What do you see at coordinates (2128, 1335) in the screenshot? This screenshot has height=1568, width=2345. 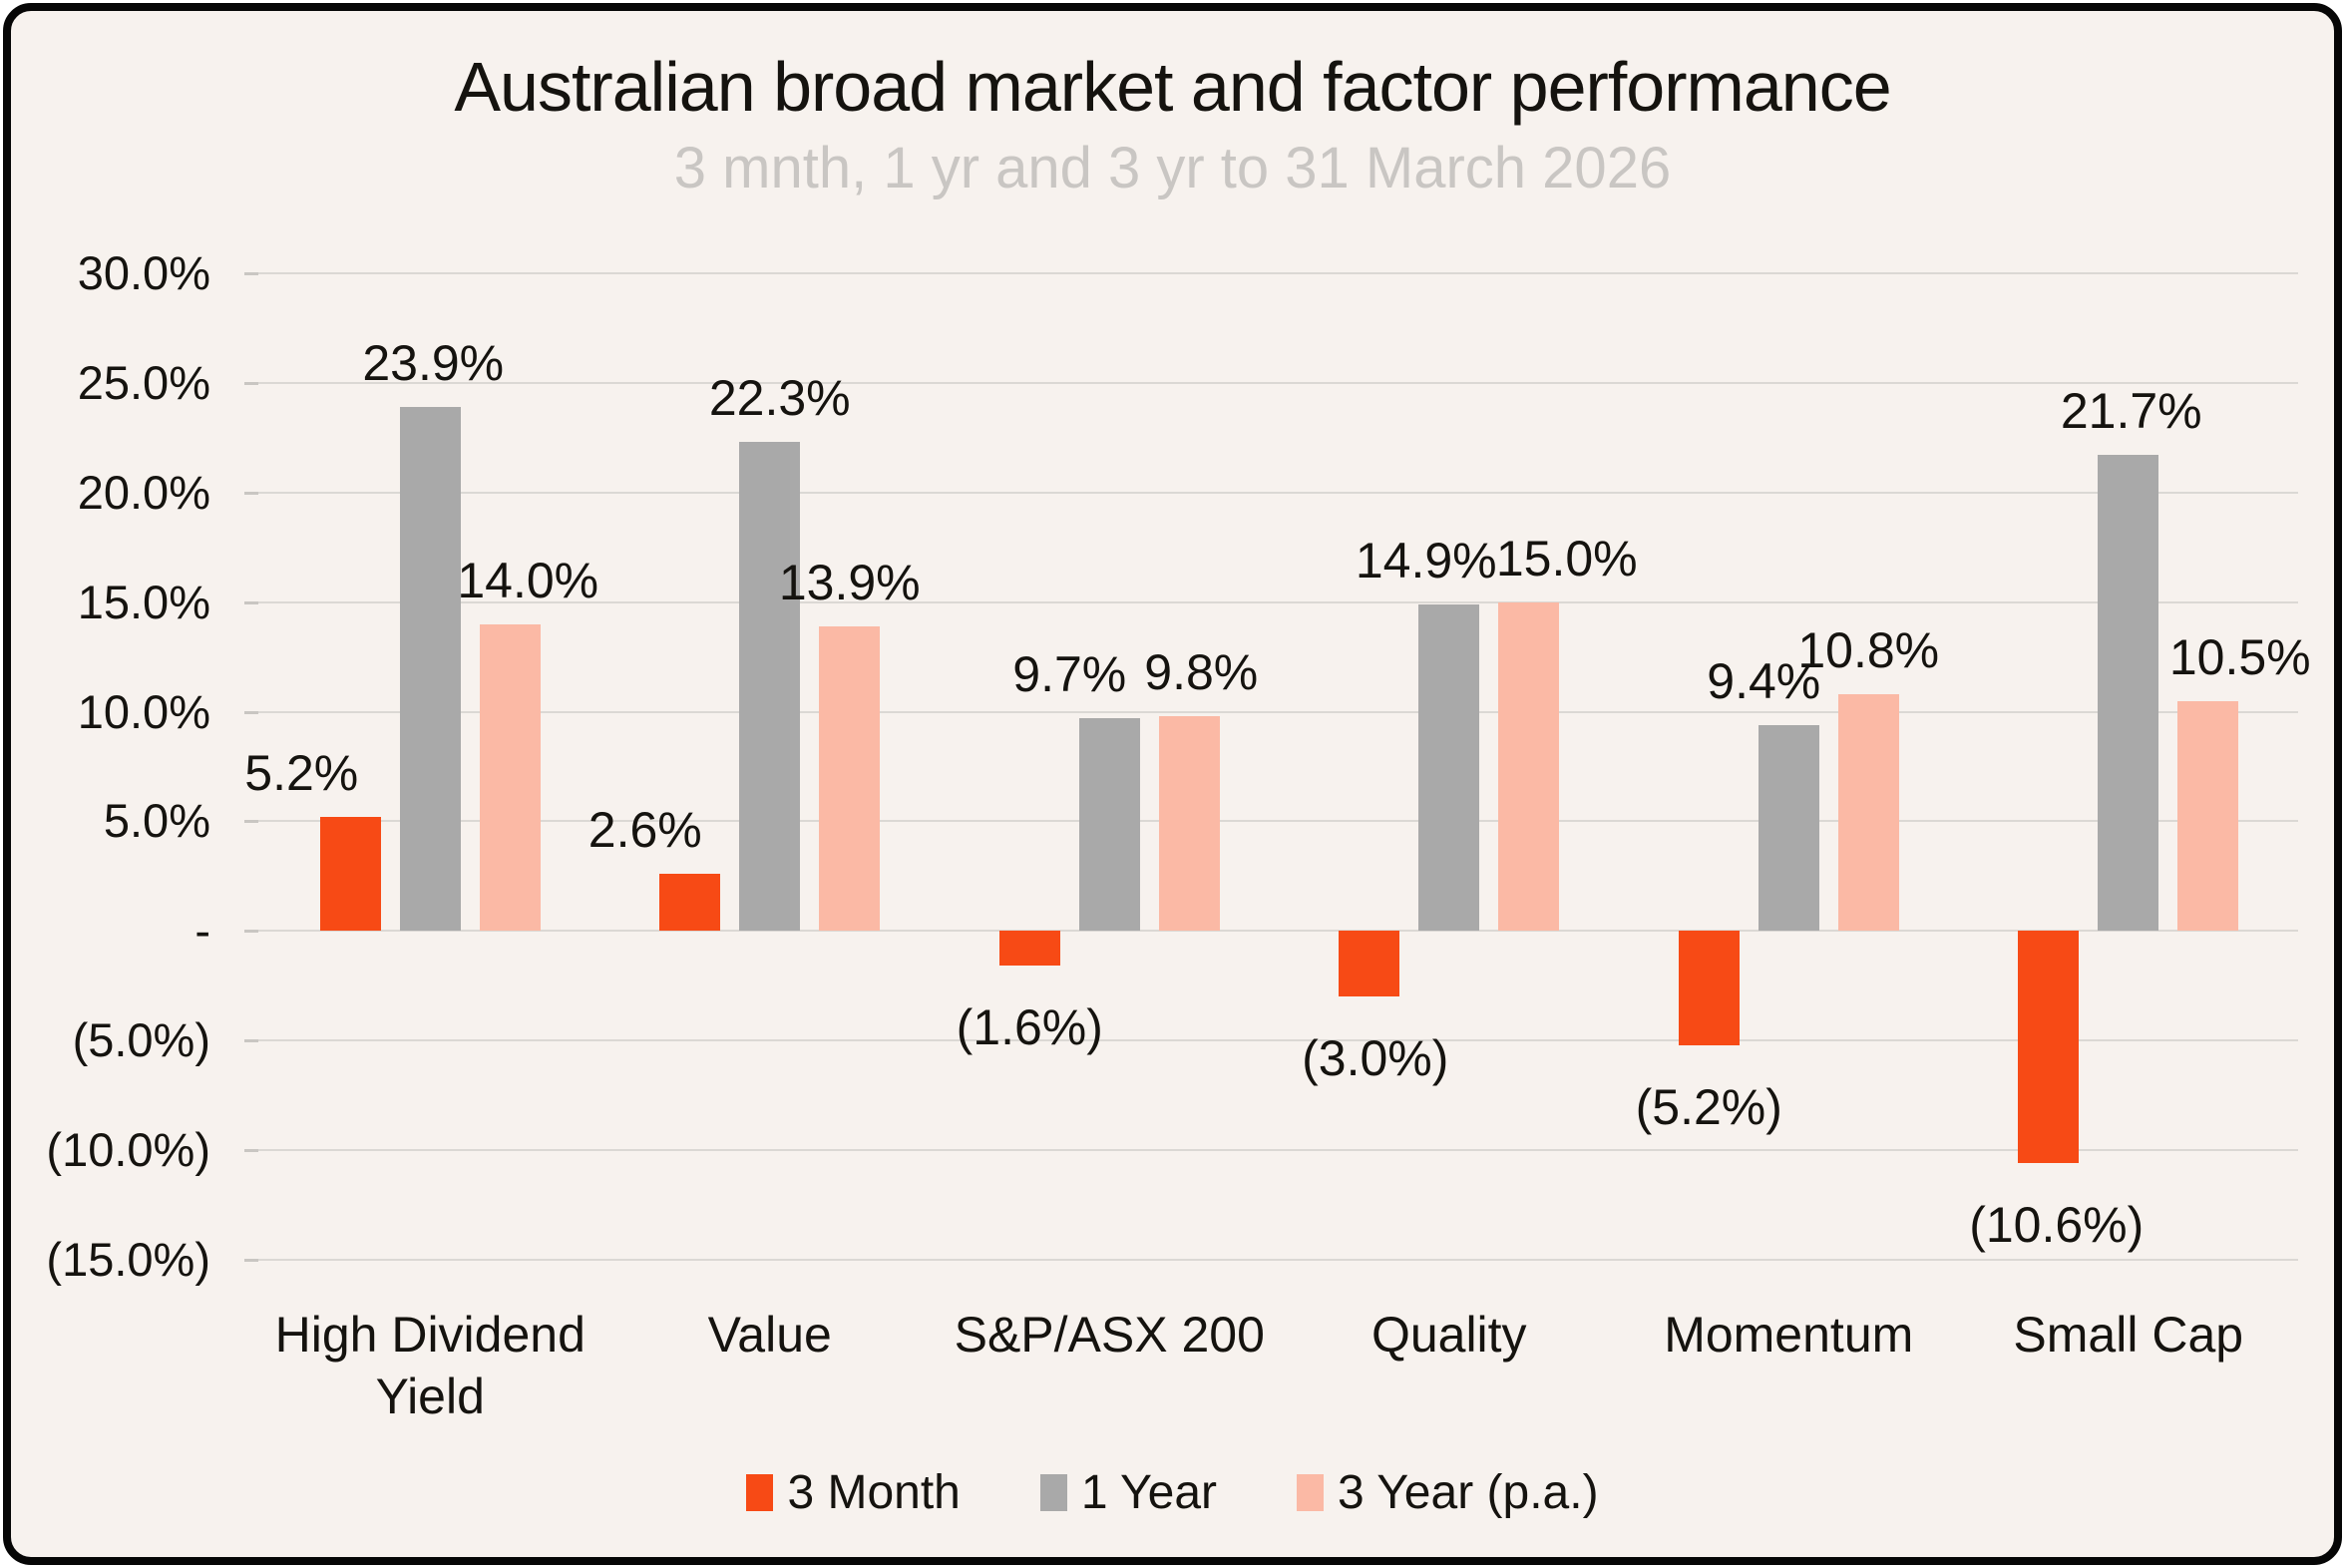 I see `x-axis-category-label: Small Cap` at bounding box center [2128, 1335].